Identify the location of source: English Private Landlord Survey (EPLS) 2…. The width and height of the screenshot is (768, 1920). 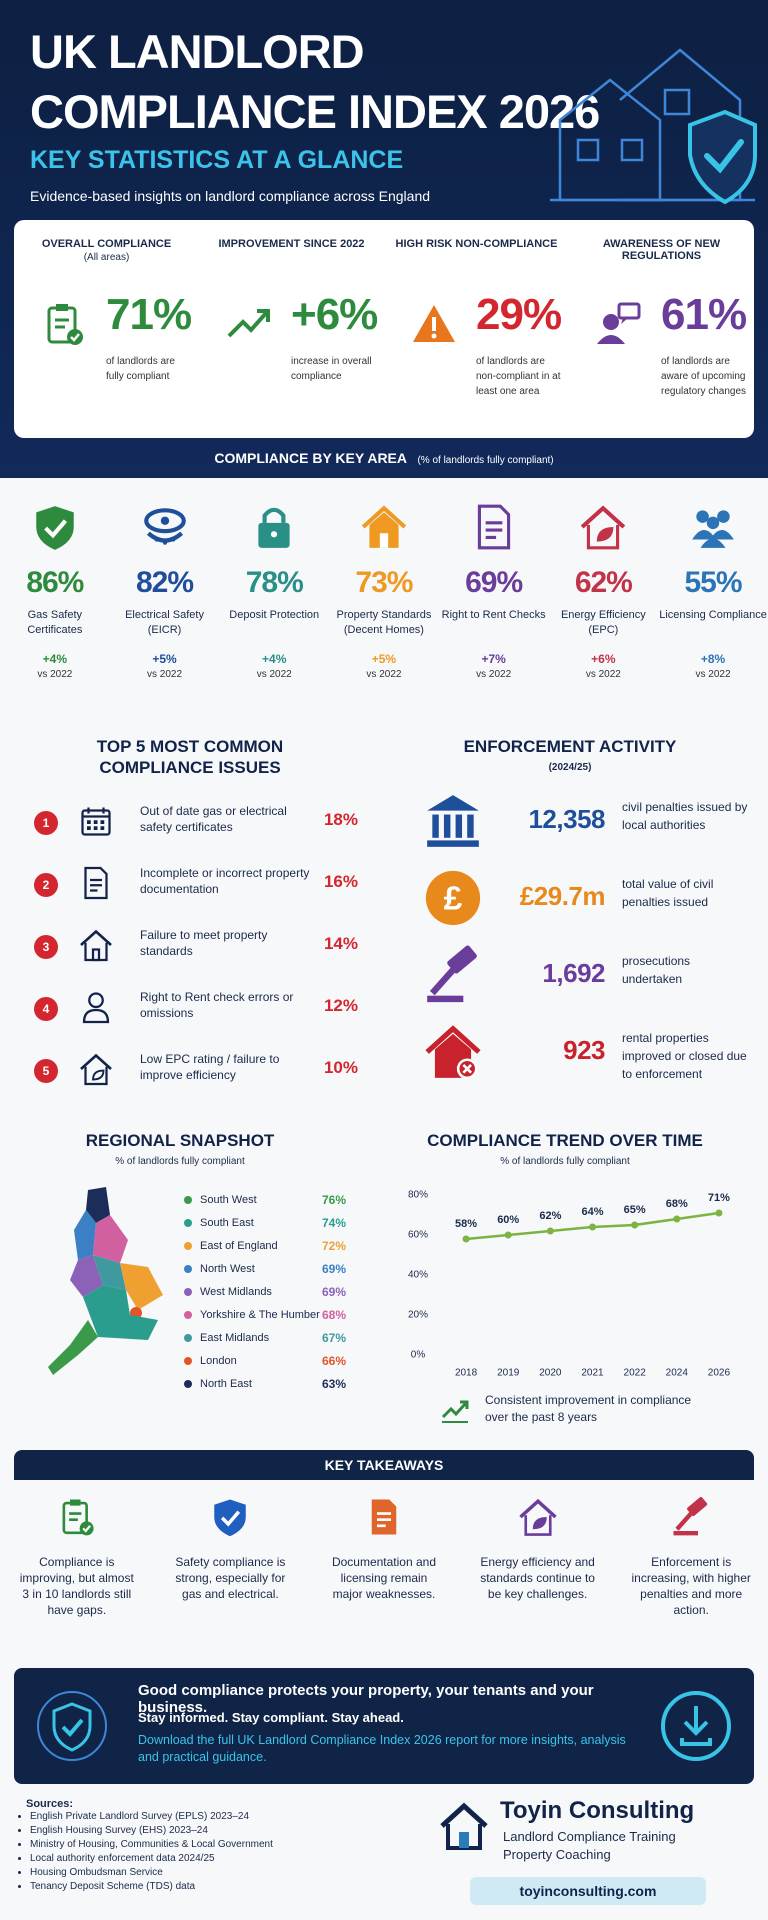
(195, 1817).